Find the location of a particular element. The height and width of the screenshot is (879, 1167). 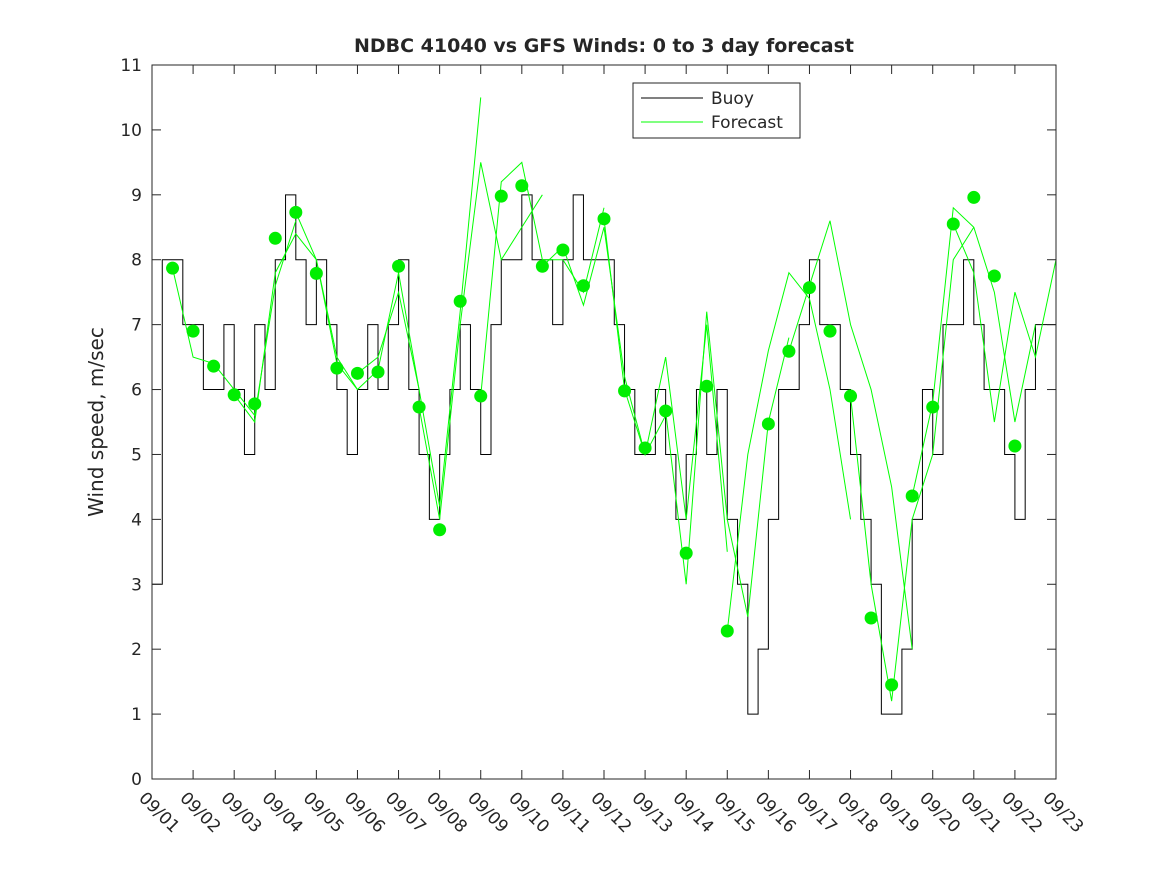

x-tick-label: 09/23 is located at coordinates (1062, 812).